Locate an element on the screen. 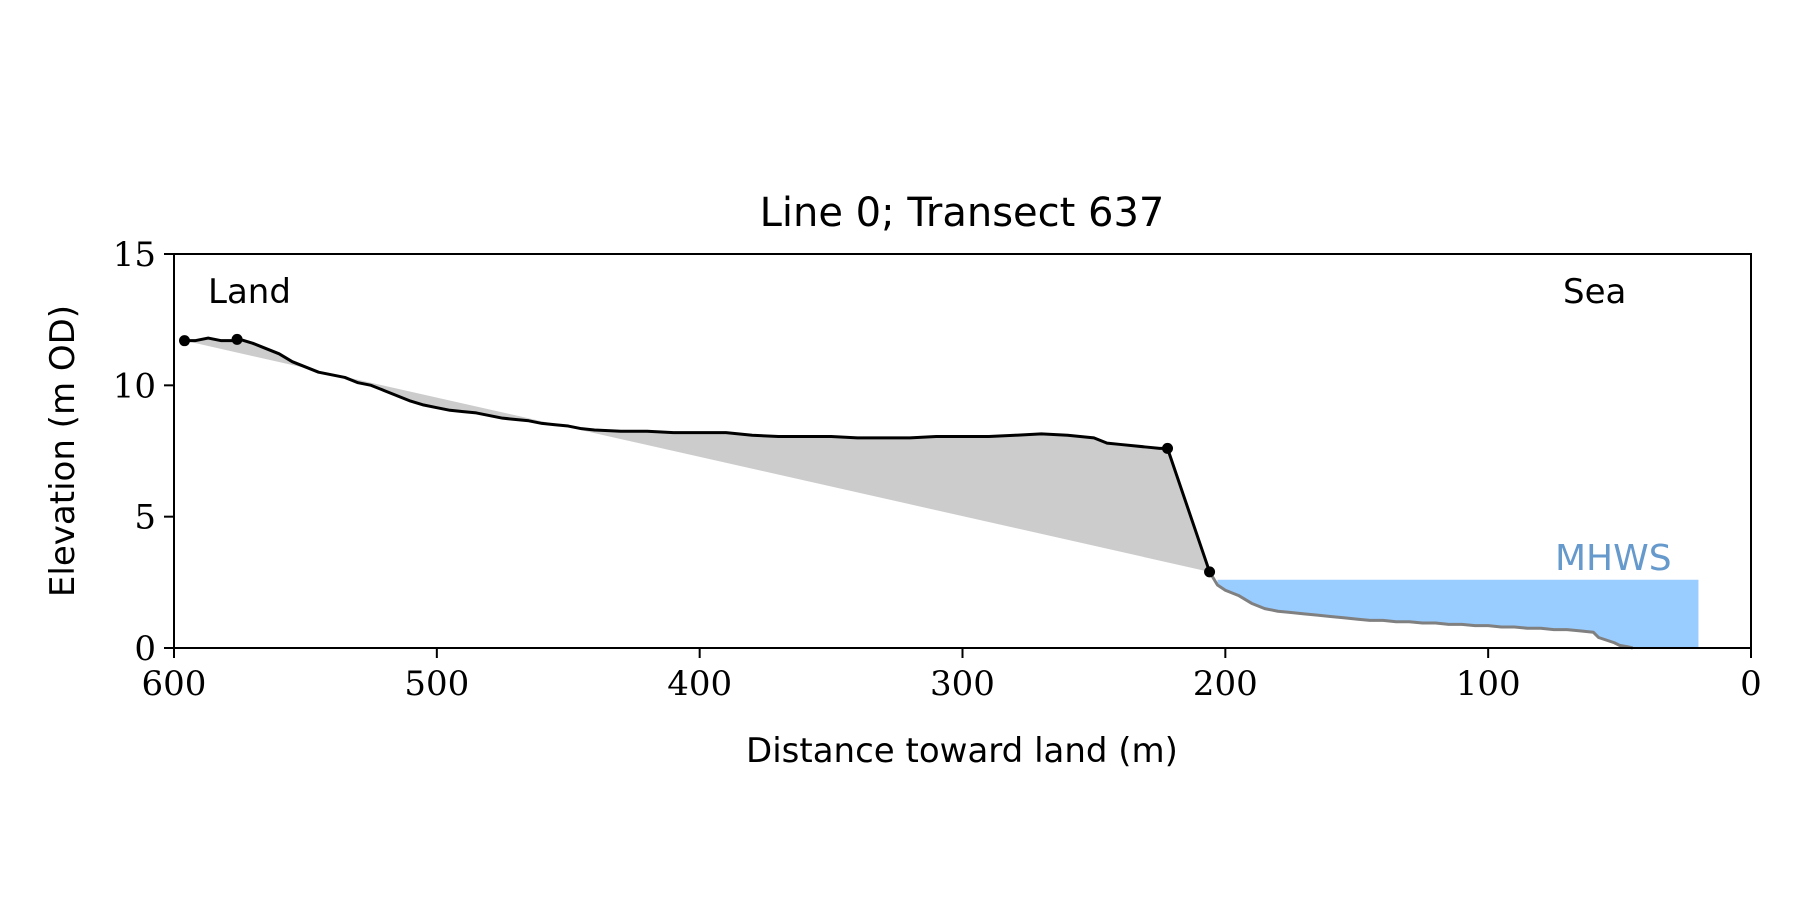  y-tick-label: 5 is located at coordinates (145, 518).